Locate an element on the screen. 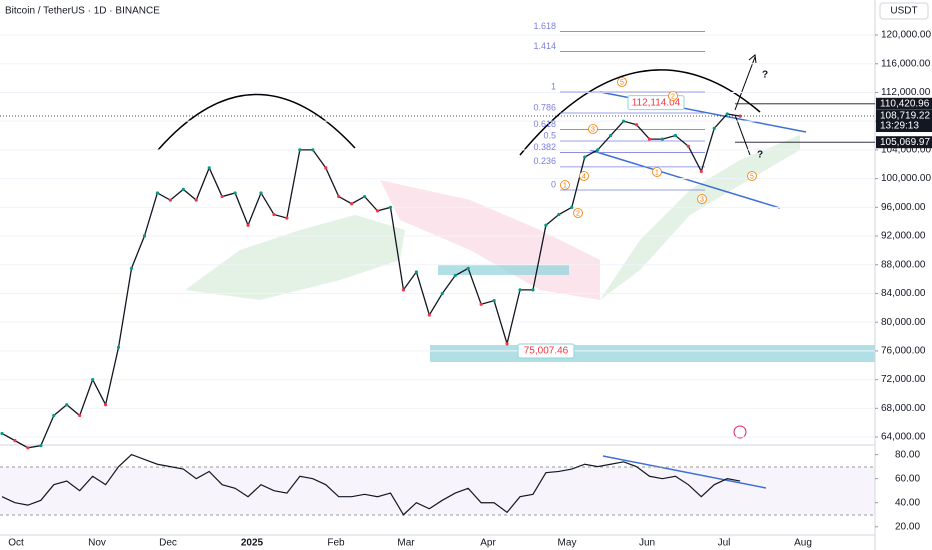 The width and height of the screenshot is (932, 550). wave-label: 1 is located at coordinates (657, 172).